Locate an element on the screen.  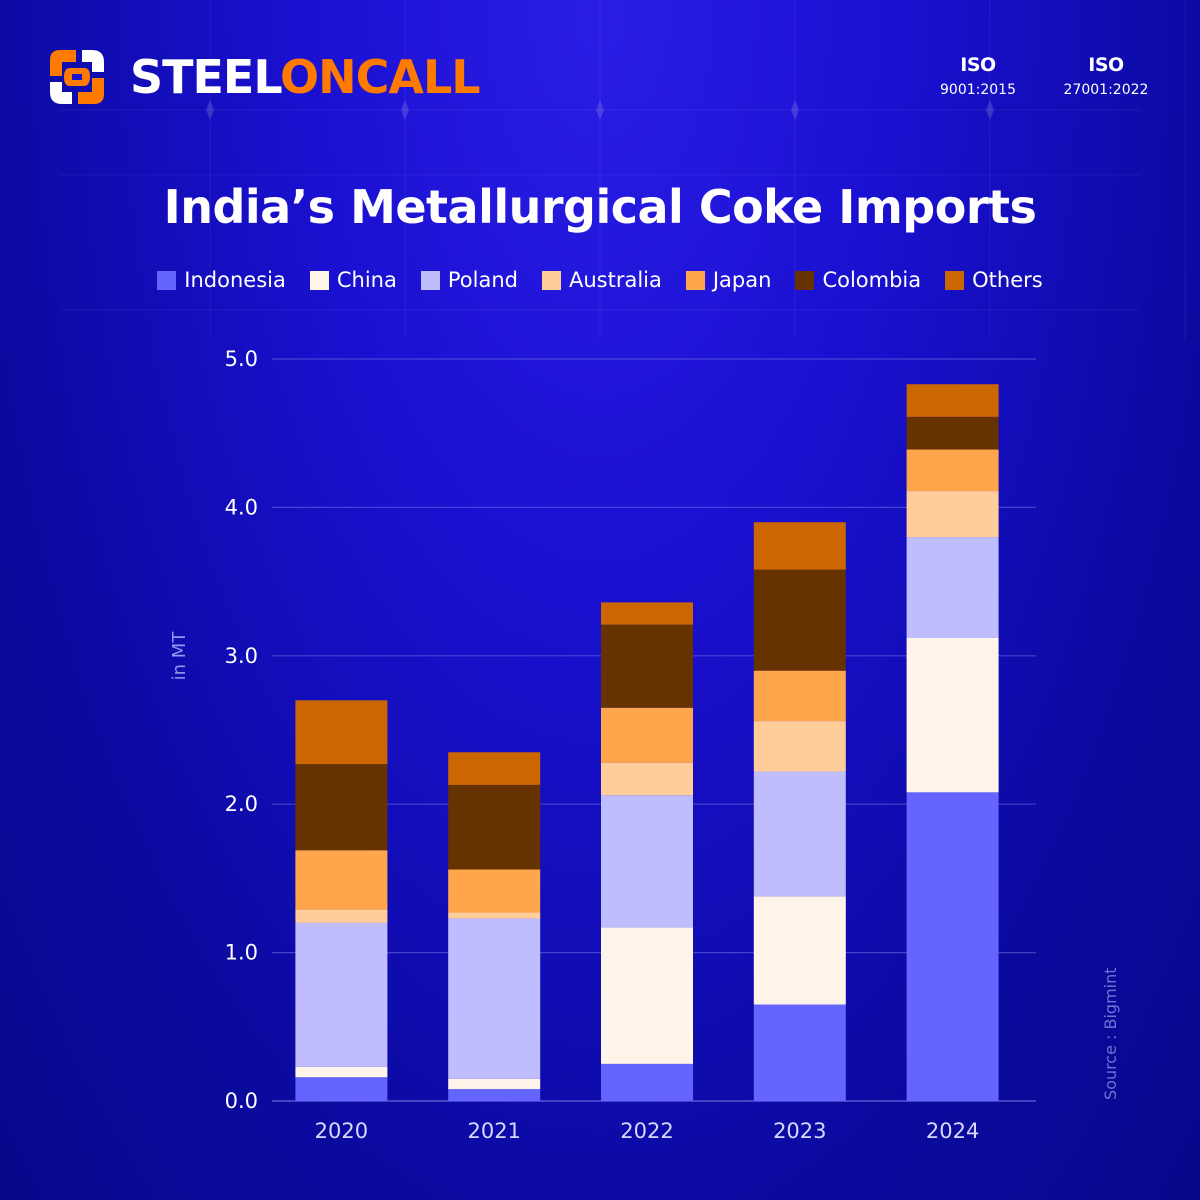
x-tick-label: 2024 is located at coordinates (952, 1131).